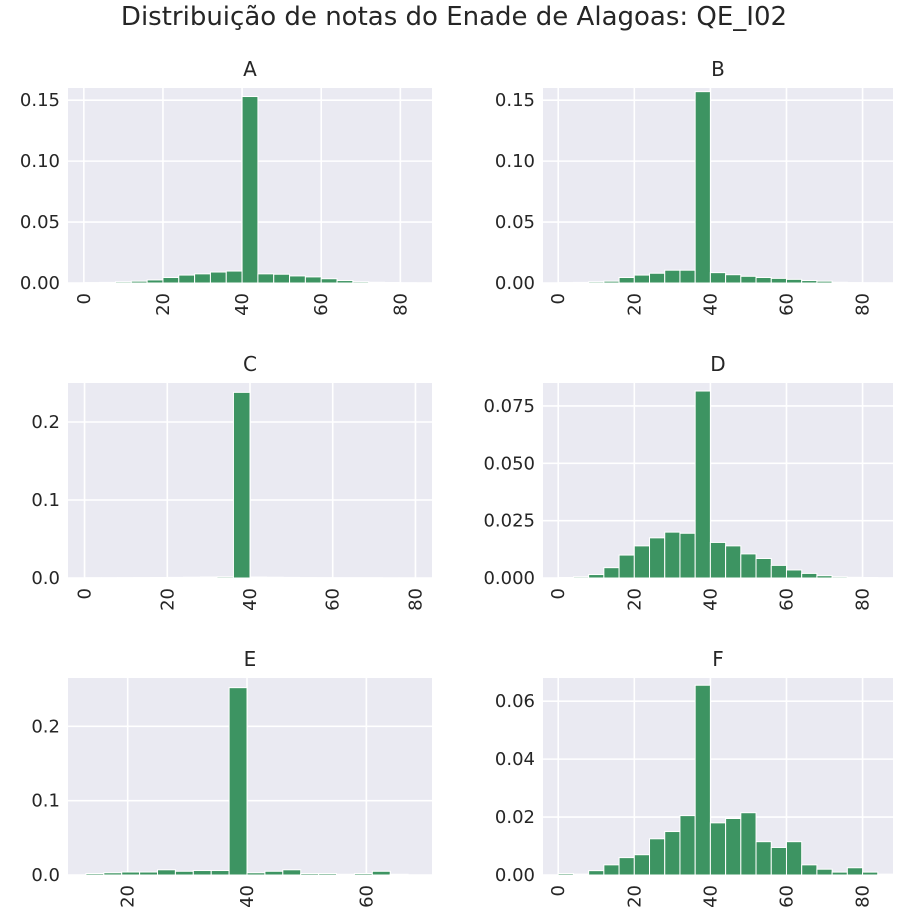 Image resolution: width=908 pixels, height=921 pixels. What do you see at coordinates (694, 186) in the screenshot?
I see `subplot-b: B 0.00 0.05 0.10 0.15 0 20 40 60 80` at bounding box center [694, 186].